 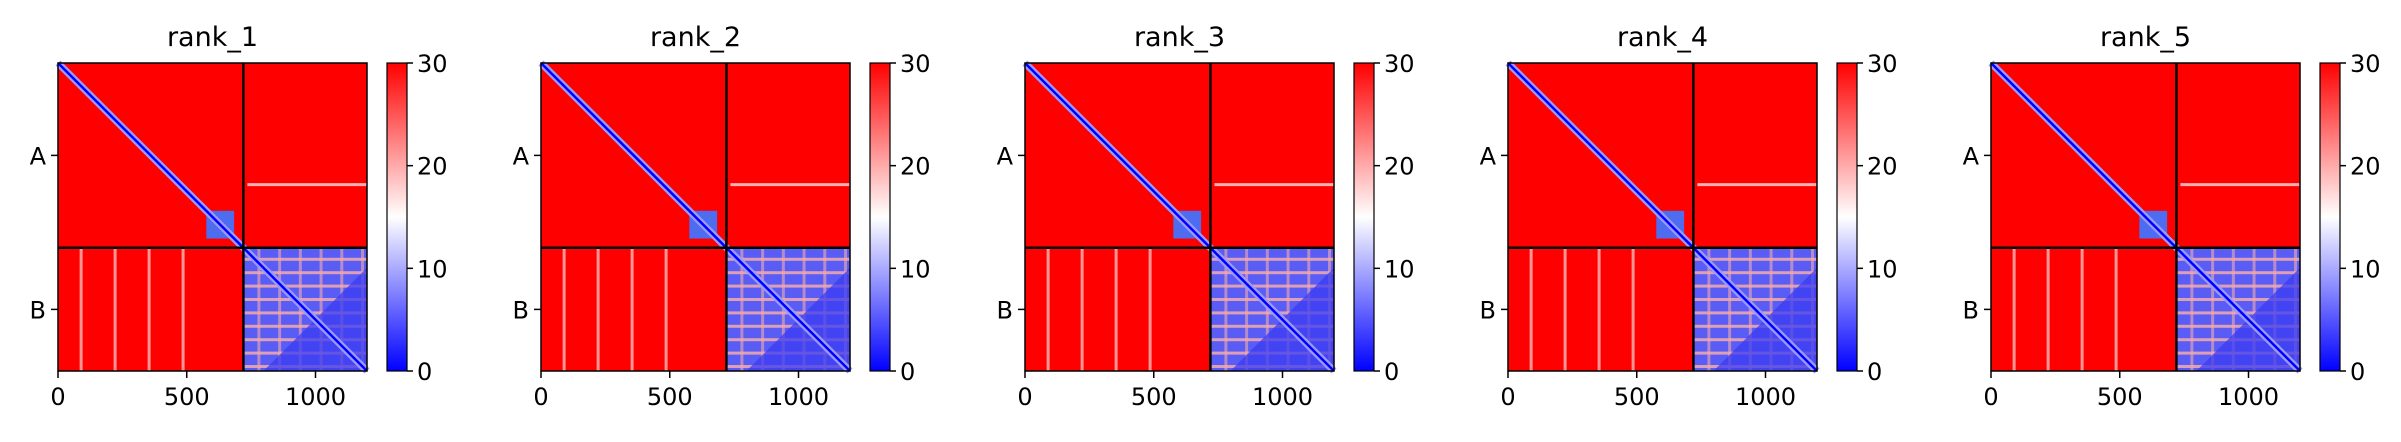 What do you see at coordinates (1662, 37) in the screenshot?
I see `panel-title: rank_4` at bounding box center [1662, 37].